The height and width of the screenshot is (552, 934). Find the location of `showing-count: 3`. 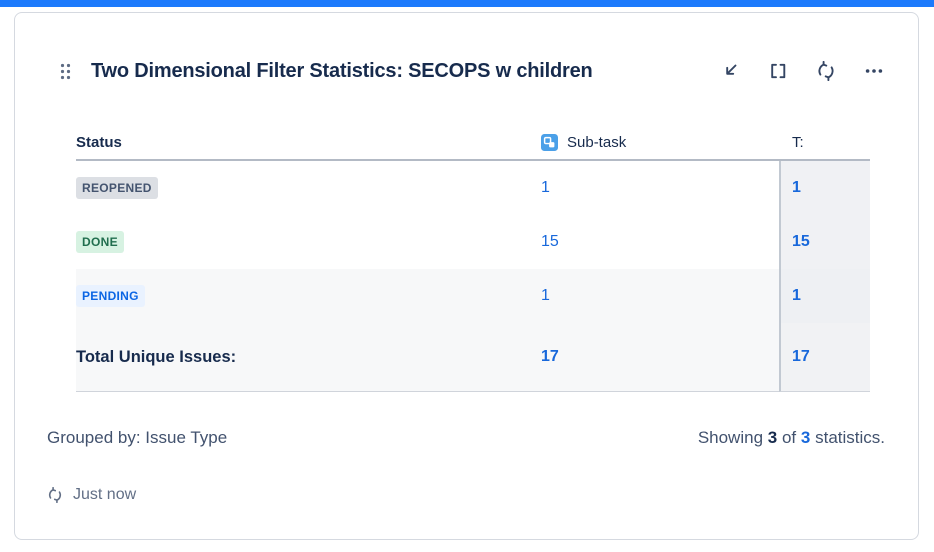

showing-count: 3 is located at coordinates (772, 437).